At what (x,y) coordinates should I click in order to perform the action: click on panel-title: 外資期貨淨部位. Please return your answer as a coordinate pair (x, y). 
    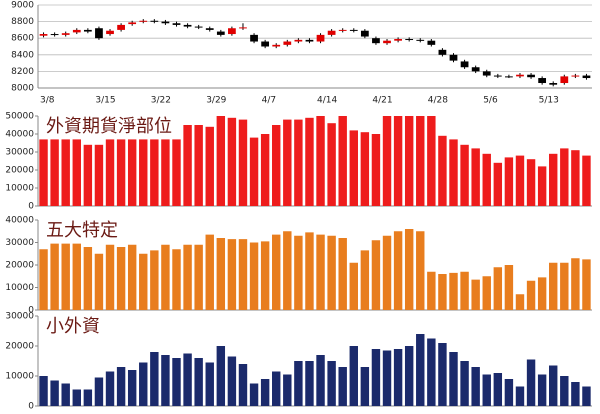
    Looking at the image, I should click on (109, 126).